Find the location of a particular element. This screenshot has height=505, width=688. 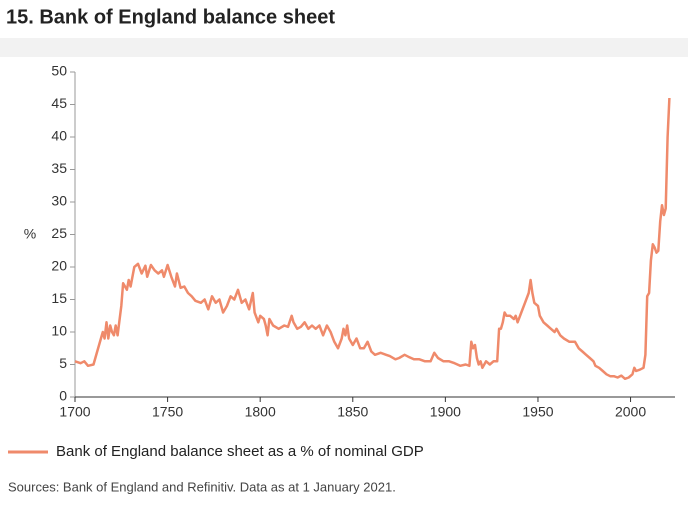

y-tick-label: 35 is located at coordinates (59, 168).